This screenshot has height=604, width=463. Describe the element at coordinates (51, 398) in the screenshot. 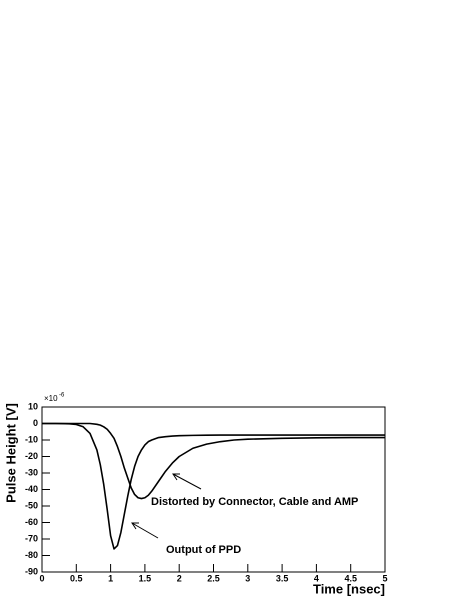

I see `y-multiplier: ×10` at that location.